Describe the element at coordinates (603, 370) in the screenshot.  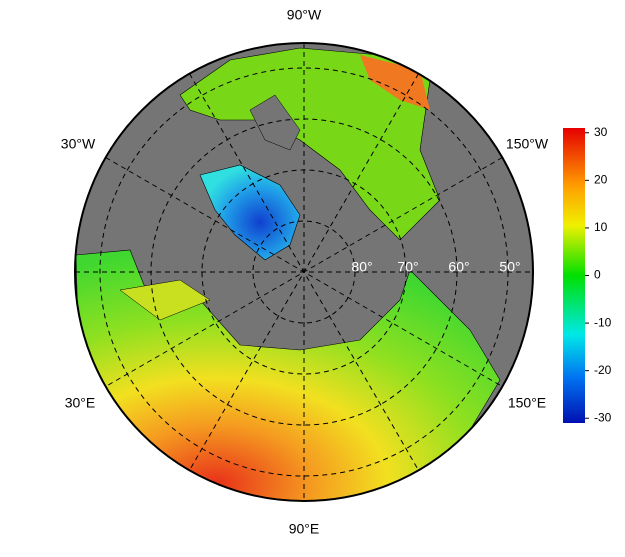
I see `colorbar-tick-label: -20` at that location.